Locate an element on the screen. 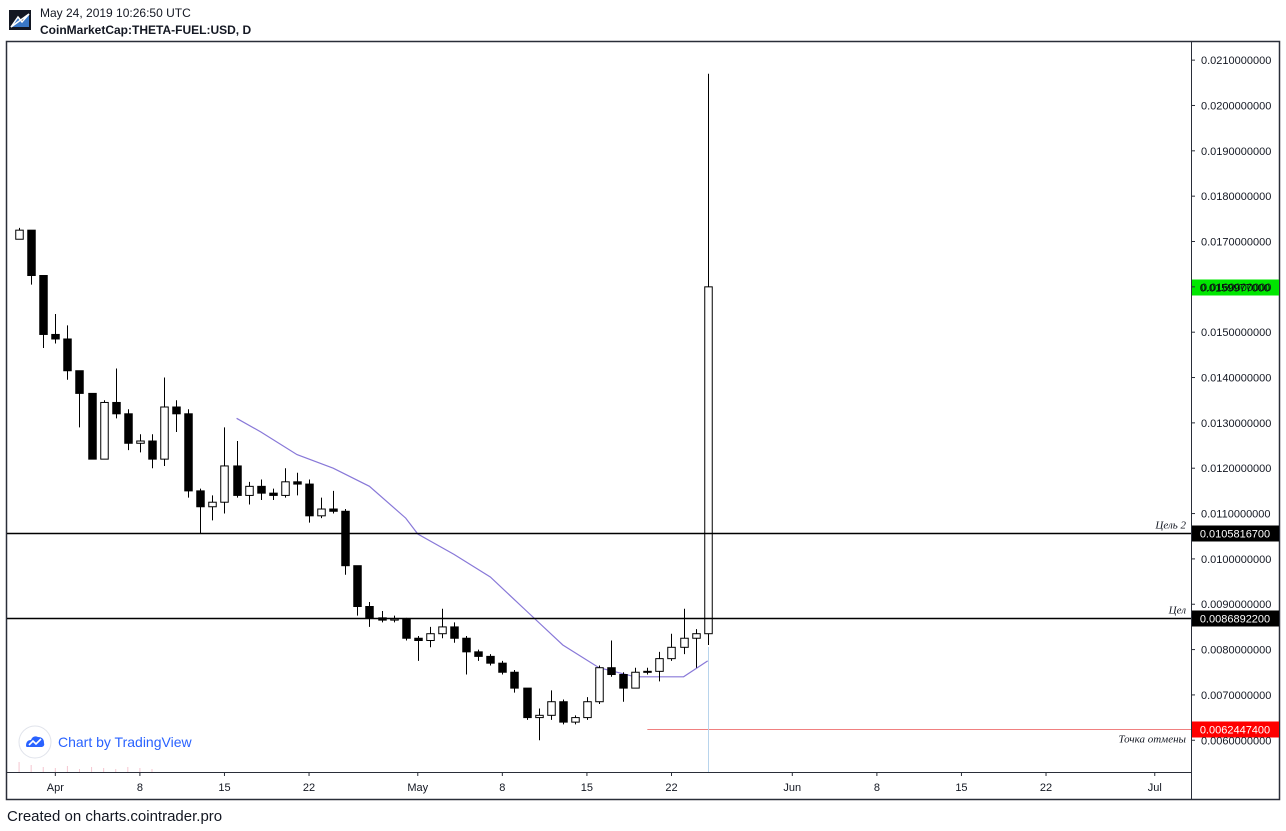 The width and height of the screenshot is (1286, 831). x-tick-label: May is located at coordinates (417, 788).